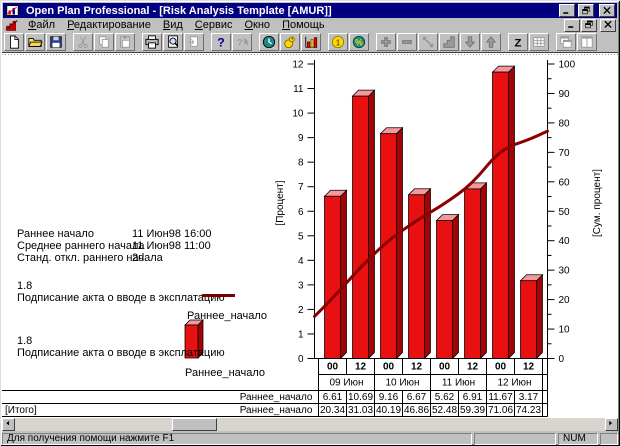 The image size is (620, 446). Describe the element at coordinates (565, 300) in the screenshot. I see `svg-text: 20` at that location.